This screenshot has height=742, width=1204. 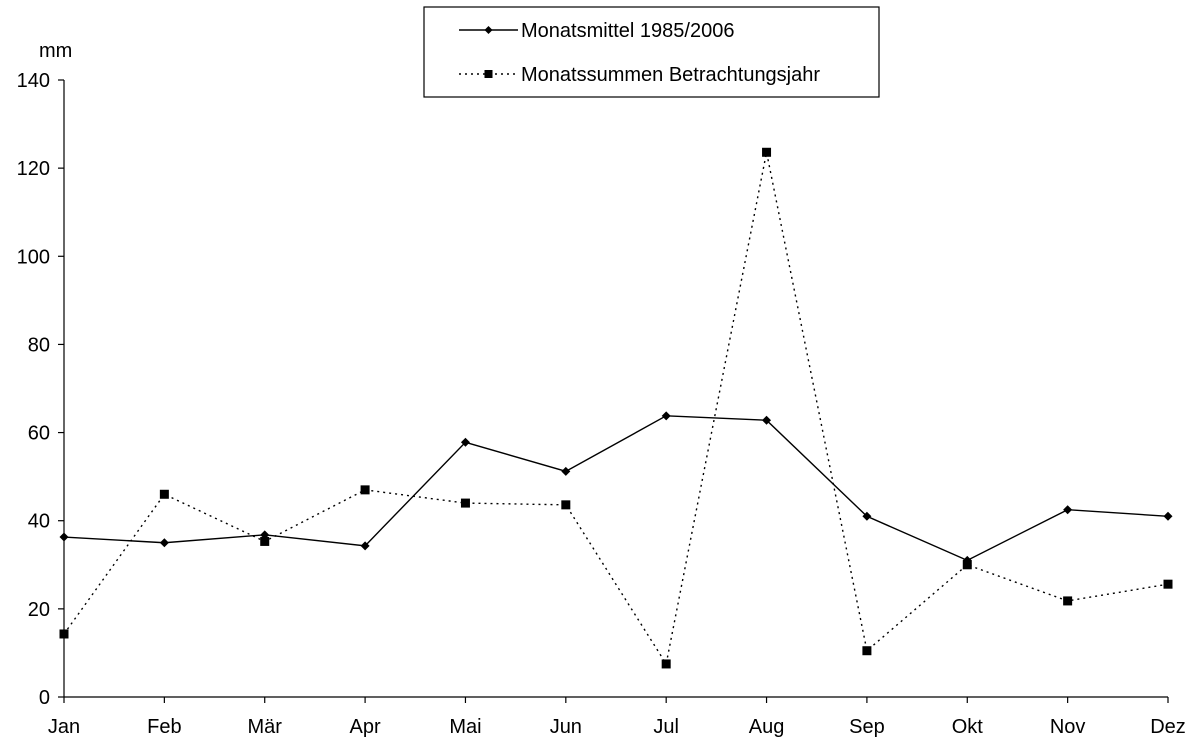 What do you see at coordinates (39, 345) in the screenshot?
I see `y-tick-label: 80` at bounding box center [39, 345].